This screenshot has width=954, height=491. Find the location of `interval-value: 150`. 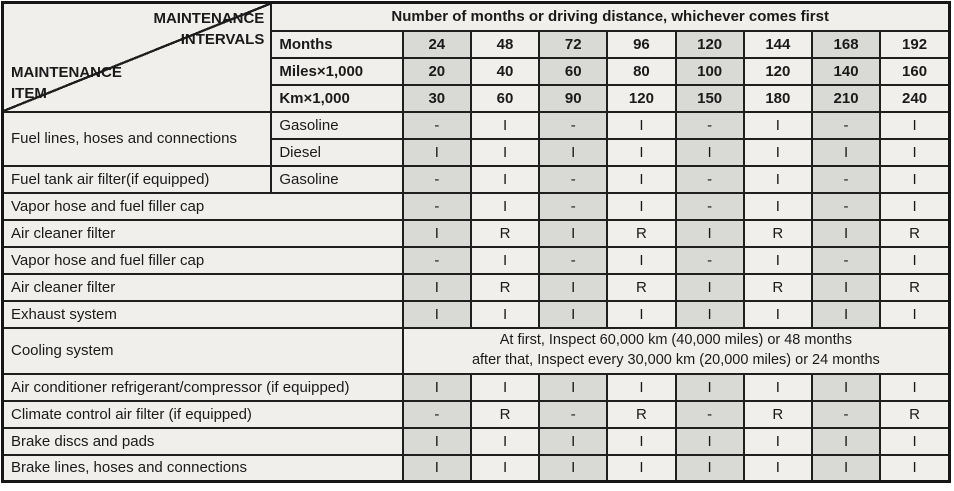

interval-value: 150 is located at coordinates (709, 98).